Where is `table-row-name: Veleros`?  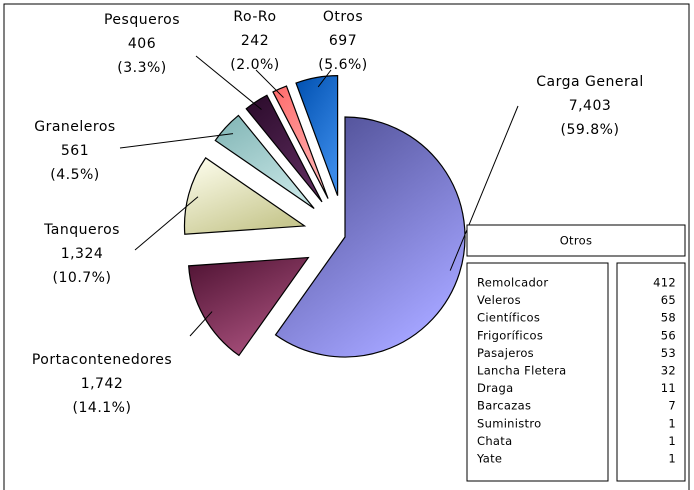 table-row-name: Veleros is located at coordinates (499, 300).